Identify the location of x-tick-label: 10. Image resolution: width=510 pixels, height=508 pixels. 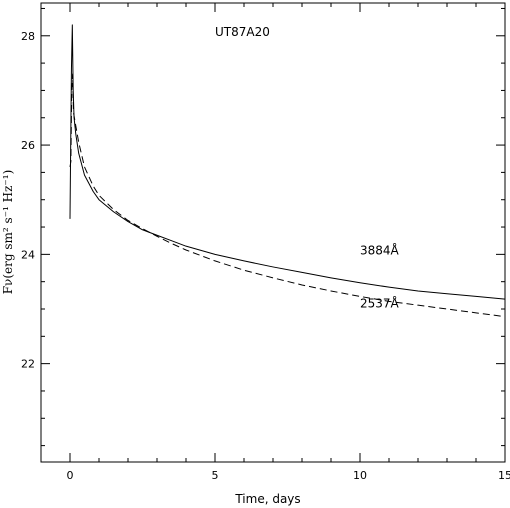
(360, 475).